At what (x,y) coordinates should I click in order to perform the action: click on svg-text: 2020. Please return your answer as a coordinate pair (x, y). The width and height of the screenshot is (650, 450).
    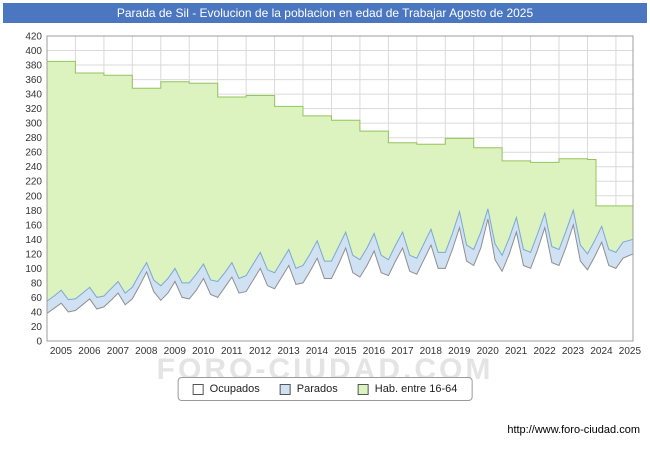
    Looking at the image, I should click on (488, 351).